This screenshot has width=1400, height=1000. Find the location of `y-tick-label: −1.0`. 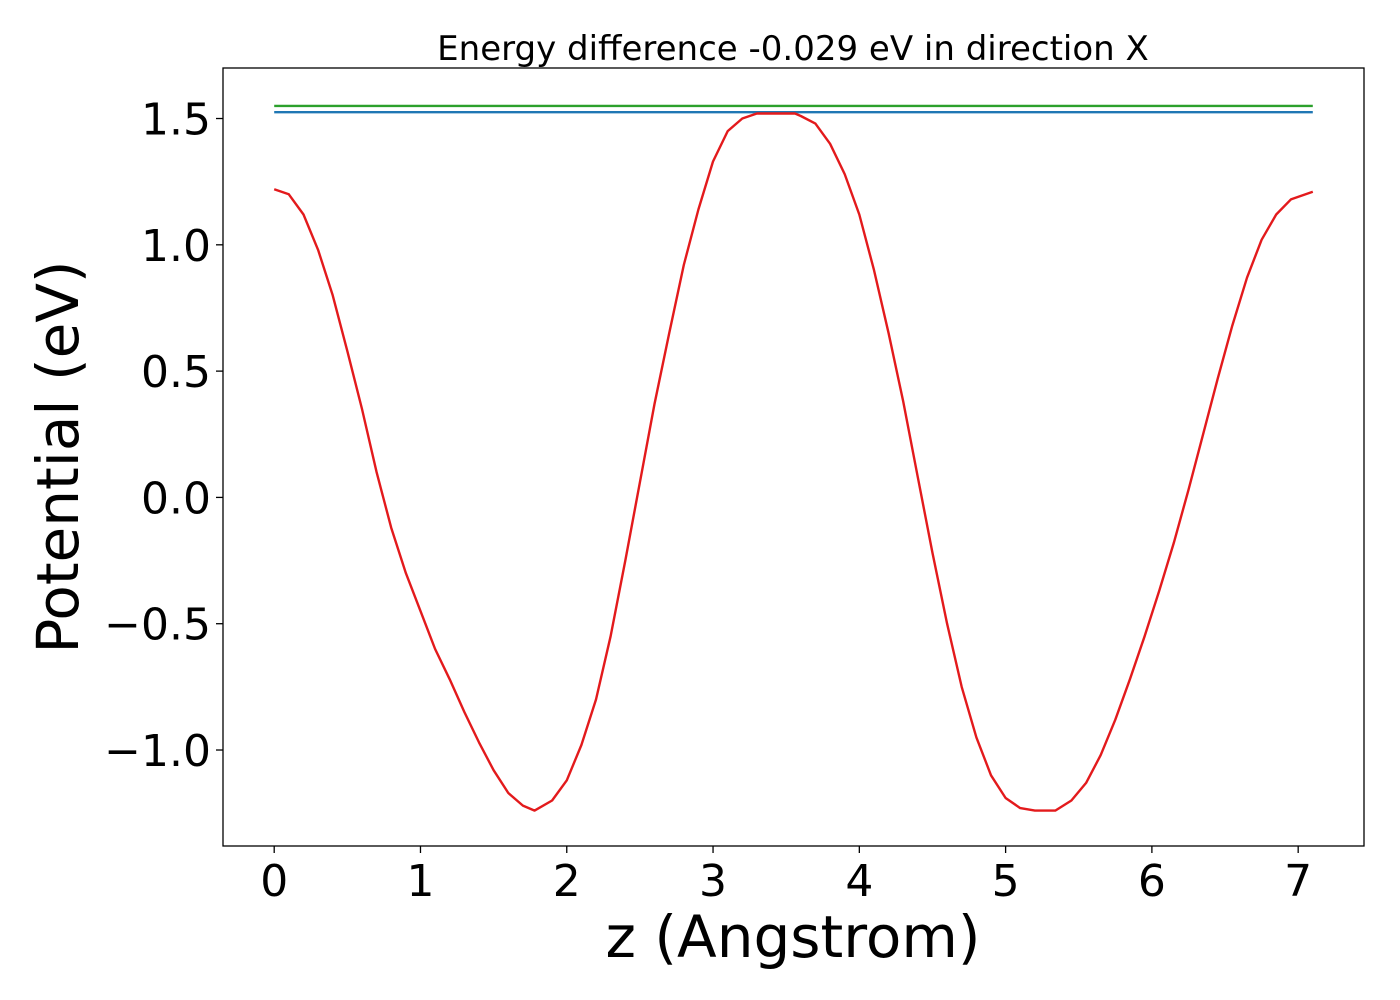

y-tick-label: −1.0 is located at coordinates (157, 751).